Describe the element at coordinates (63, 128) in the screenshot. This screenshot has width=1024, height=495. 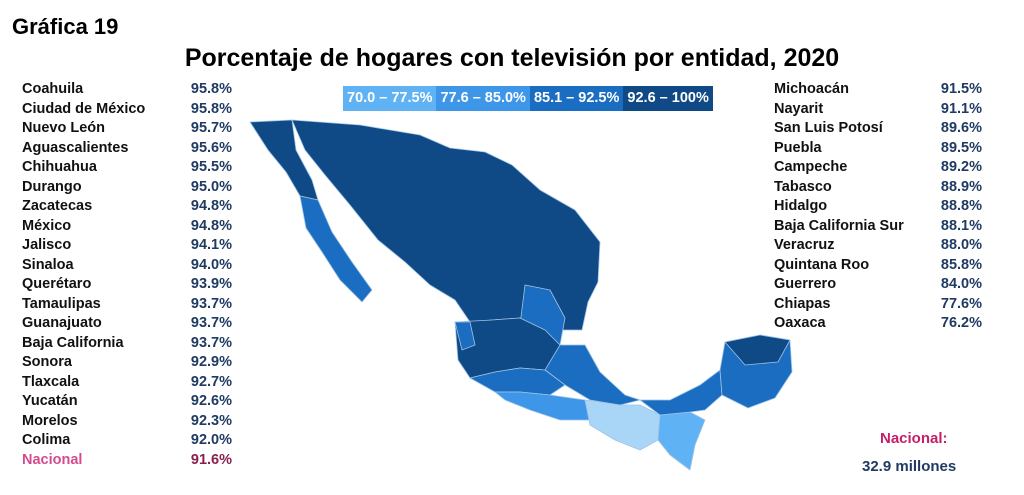
I see `state-name: Nuevo León` at that location.